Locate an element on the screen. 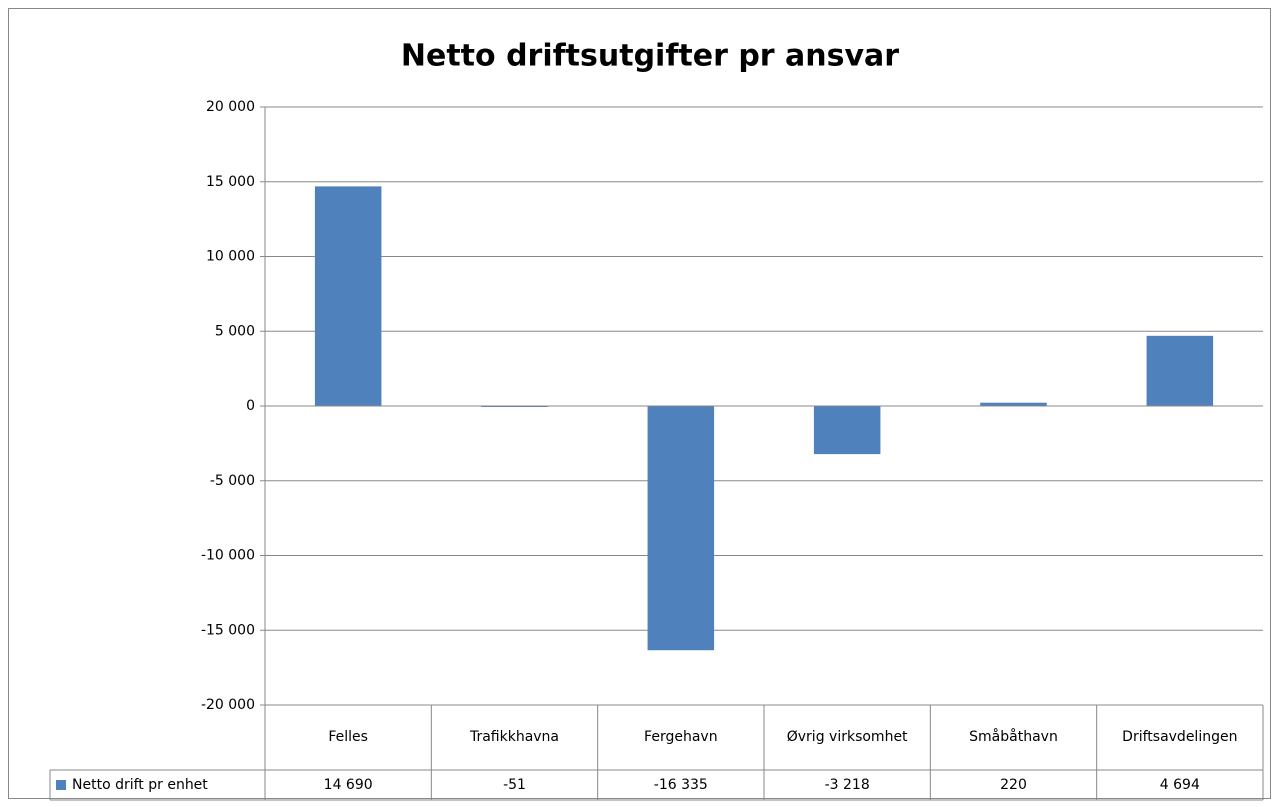 The image size is (1279, 807). data-table-value: 4 694 is located at coordinates (1180, 785).